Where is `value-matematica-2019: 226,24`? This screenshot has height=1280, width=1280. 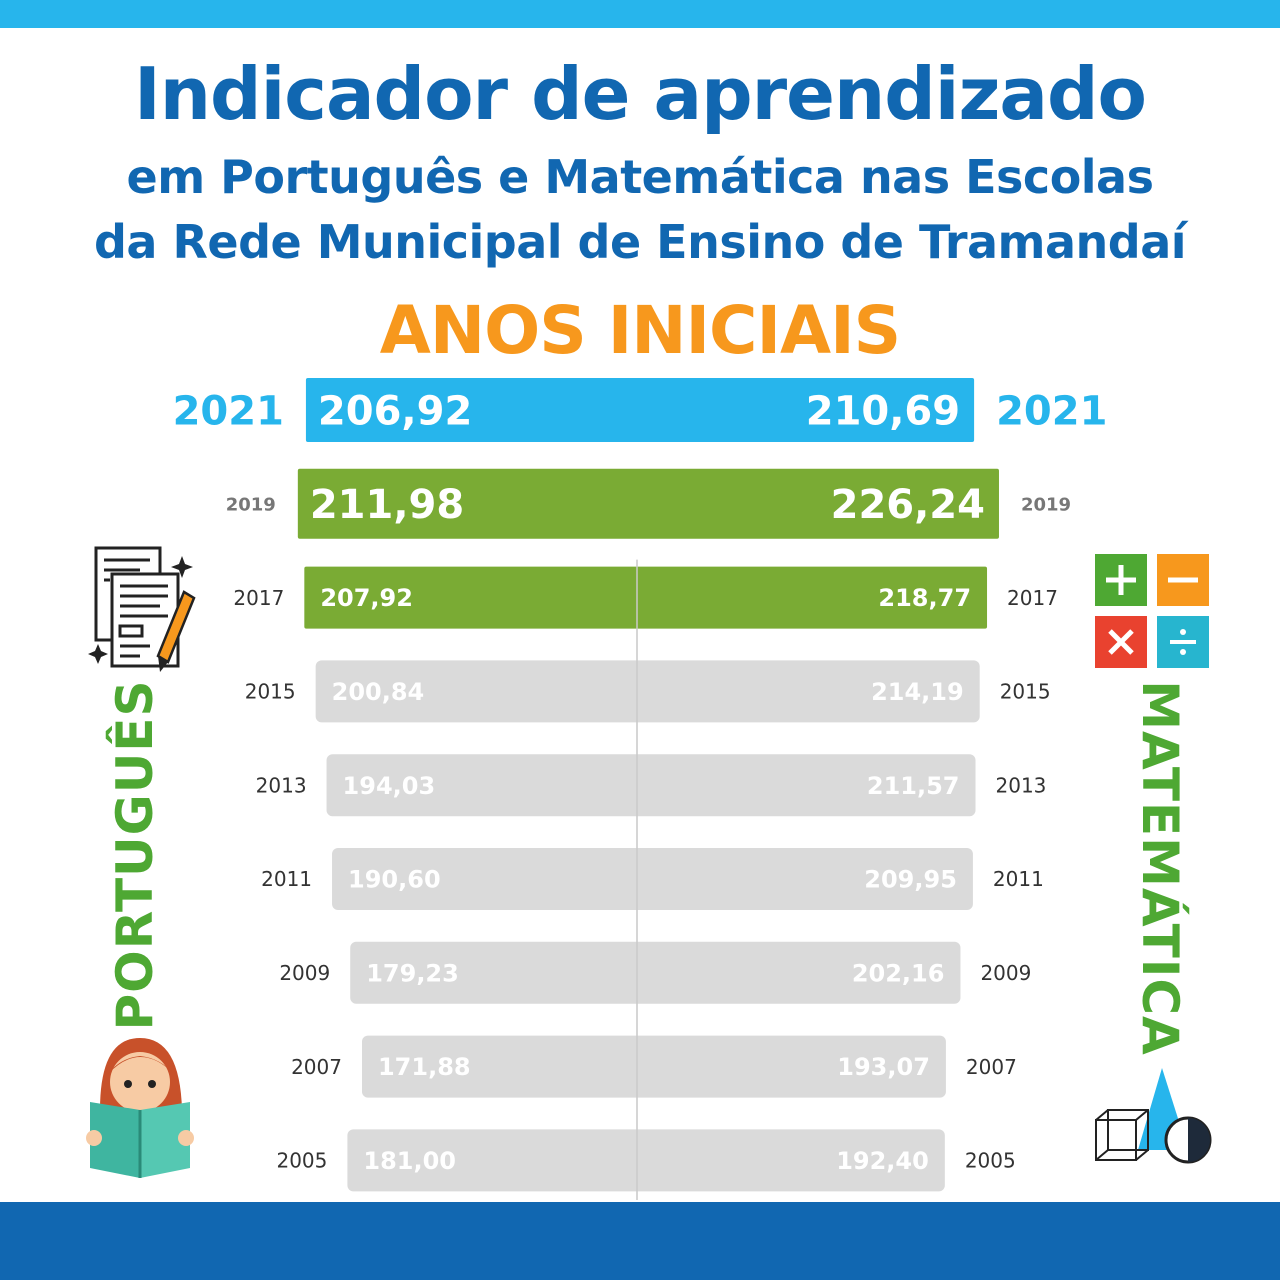 value-matematica-2019: 226,24 is located at coordinates (908, 505).